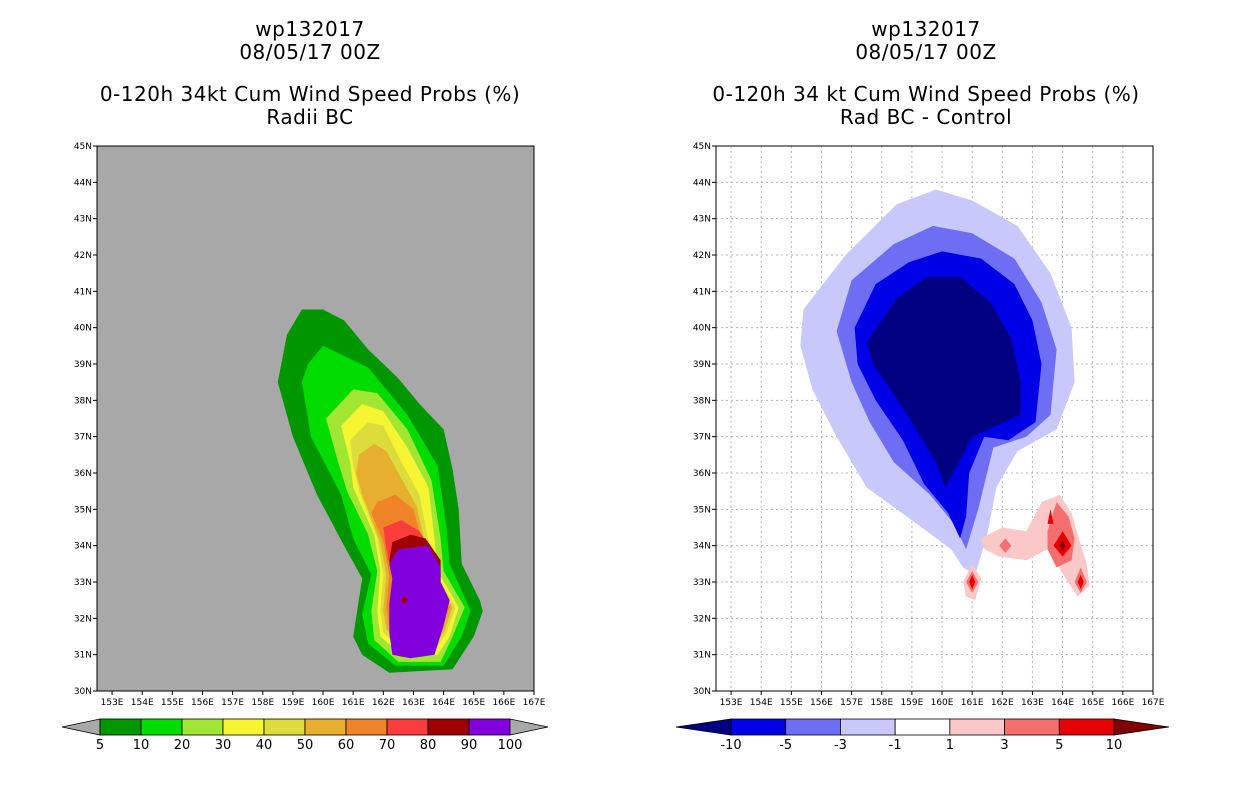  I want to click on right-y-tick-label: 43N, so click(702, 220).